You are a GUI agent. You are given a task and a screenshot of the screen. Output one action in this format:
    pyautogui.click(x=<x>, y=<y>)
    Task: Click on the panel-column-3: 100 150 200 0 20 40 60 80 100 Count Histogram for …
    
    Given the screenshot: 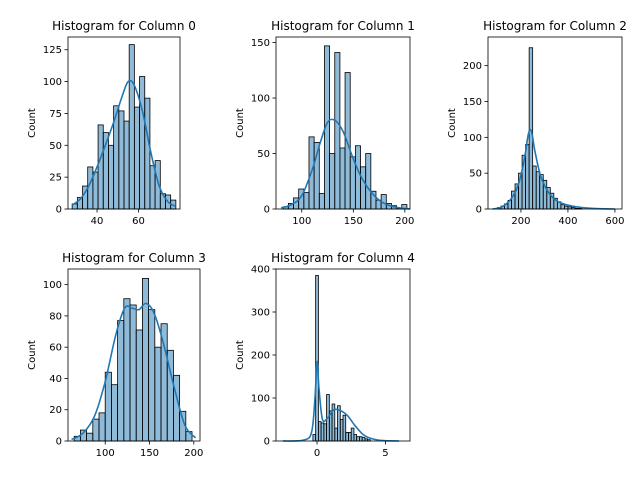 What is the action you would take?
    pyautogui.click(x=116, y=355)
    